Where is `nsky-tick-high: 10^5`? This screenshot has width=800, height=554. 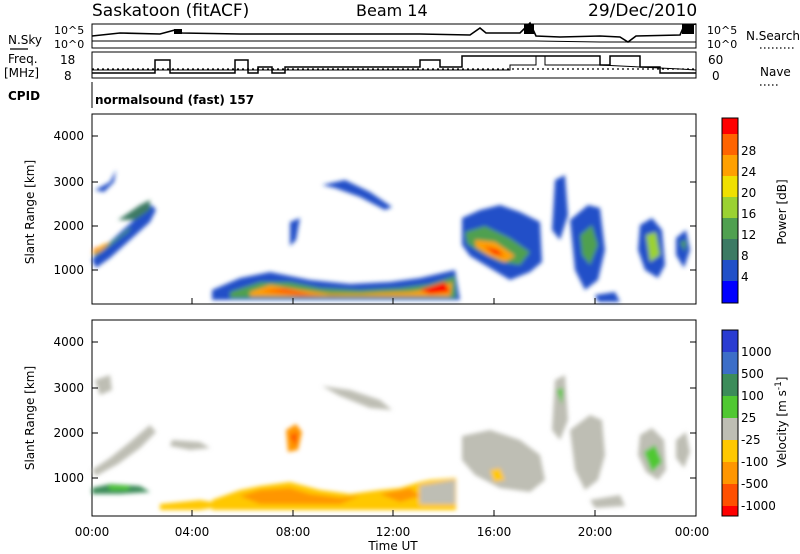
nsky-tick-high: 10^5 is located at coordinates (69, 30).